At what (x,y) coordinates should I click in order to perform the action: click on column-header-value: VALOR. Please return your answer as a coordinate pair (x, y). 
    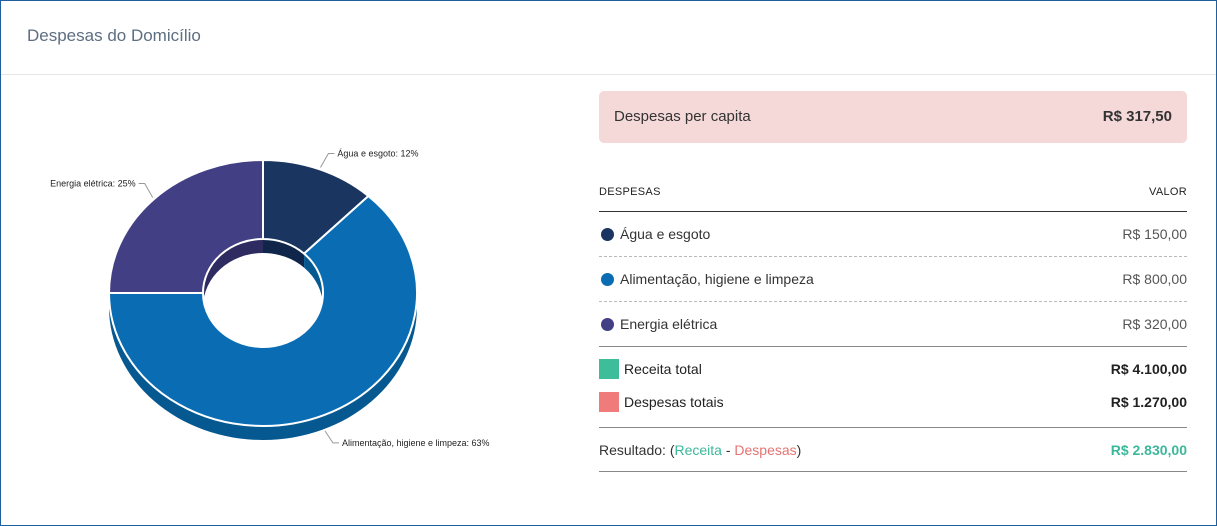
    Looking at the image, I should click on (1168, 192).